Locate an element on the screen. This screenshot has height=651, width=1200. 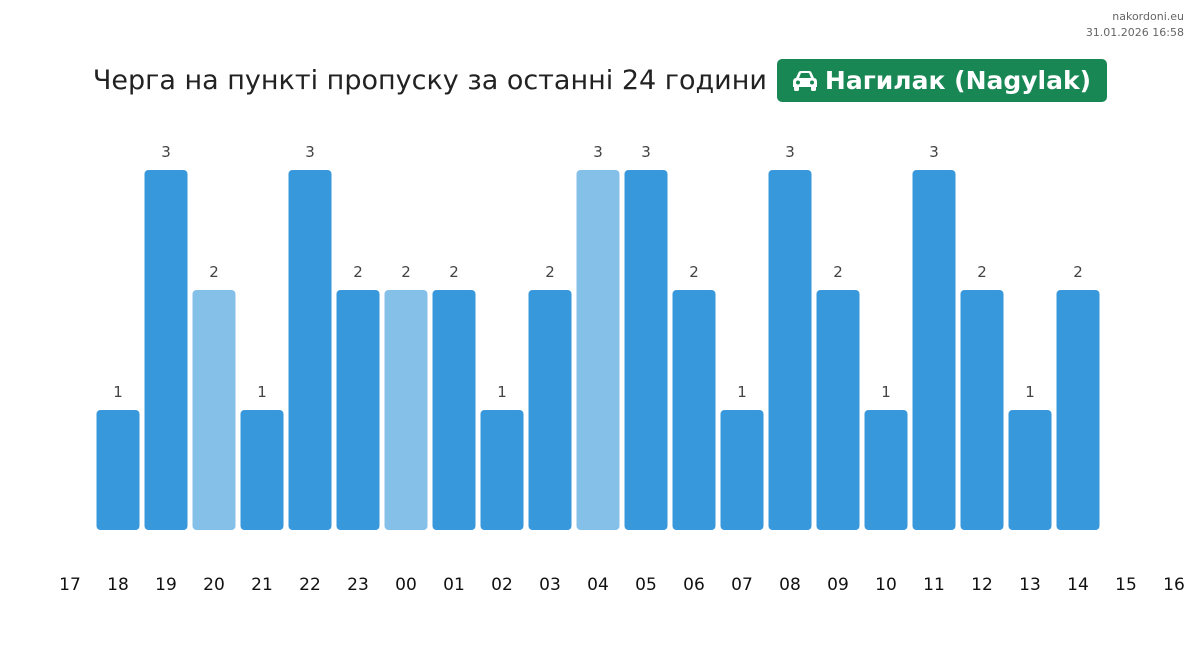
x-tick-label-01: 01 is located at coordinates (454, 585).